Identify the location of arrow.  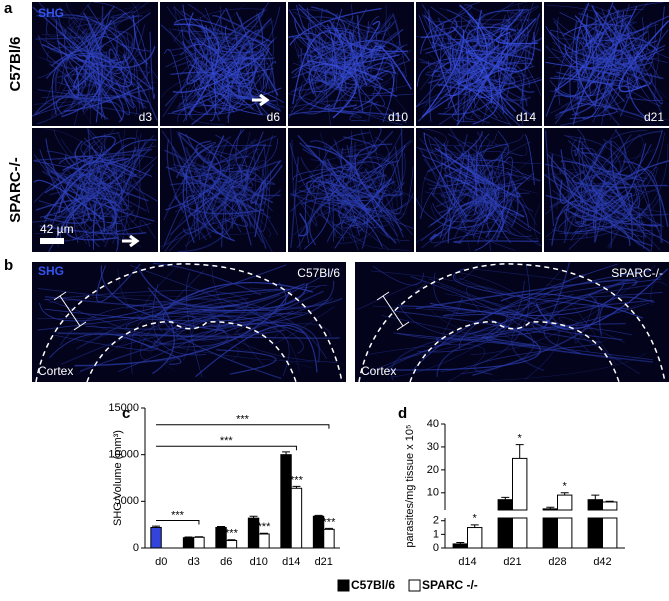
(261, 100).